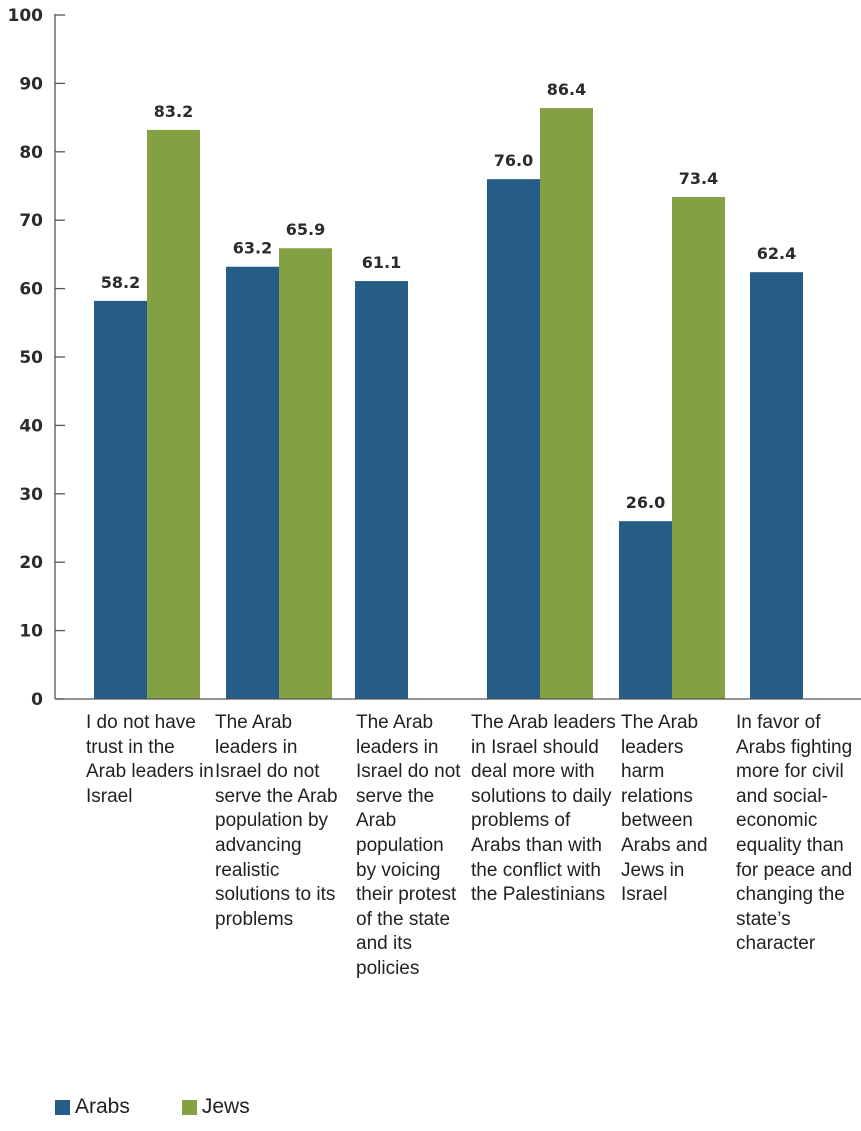  I want to click on data-label-jews: 65.9, so click(305, 229).